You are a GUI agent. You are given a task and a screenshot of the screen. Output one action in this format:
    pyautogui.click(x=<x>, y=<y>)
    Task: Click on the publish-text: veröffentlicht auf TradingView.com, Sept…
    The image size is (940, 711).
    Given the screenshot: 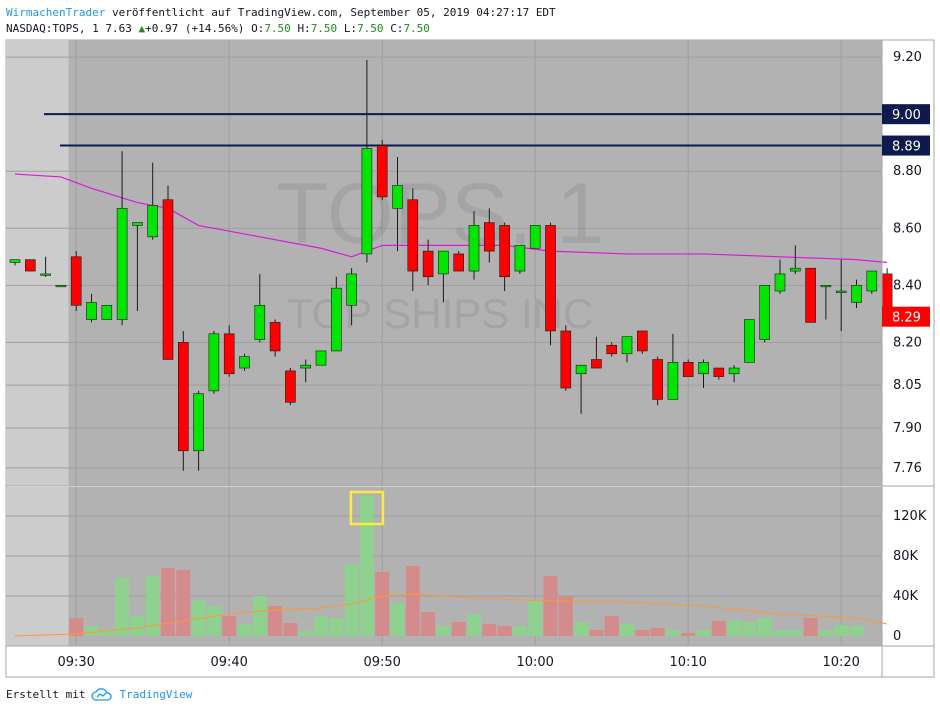 What is the action you would take?
    pyautogui.click(x=333, y=12)
    